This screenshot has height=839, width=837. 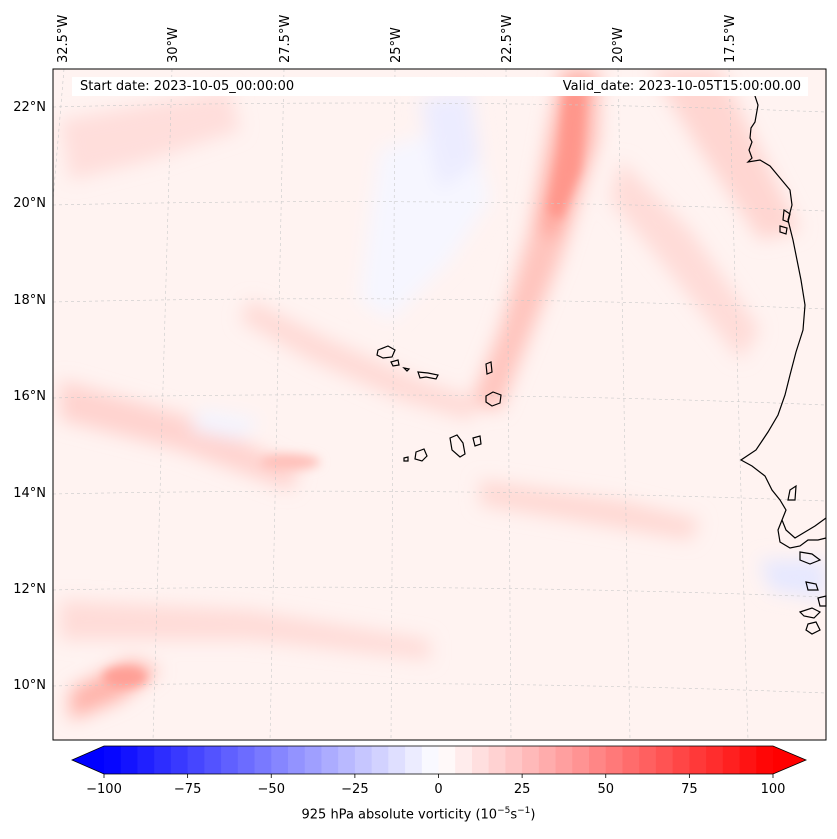 What do you see at coordinates (406, 459) in the screenshot?
I see `island-brava` at bounding box center [406, 459].